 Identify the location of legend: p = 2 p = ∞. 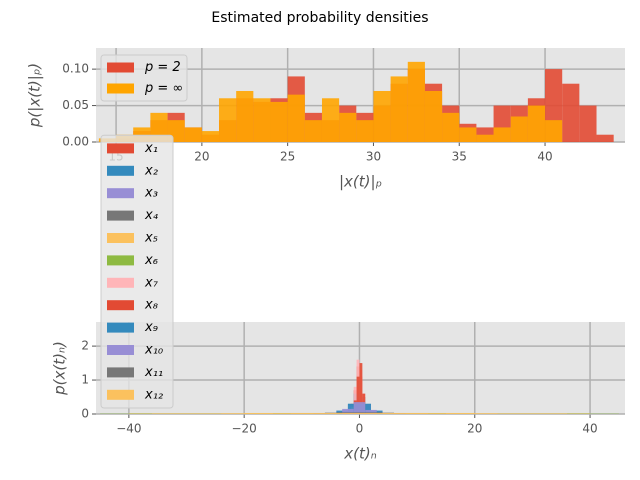
(144, 78).